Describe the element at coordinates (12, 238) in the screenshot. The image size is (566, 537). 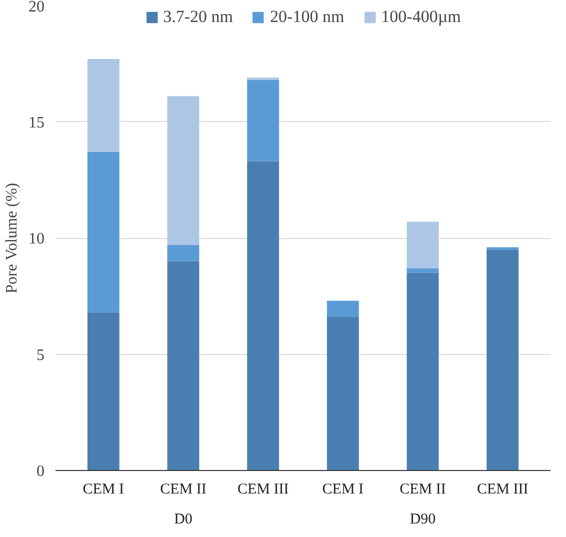
I see `y-axis-title: Pore Volume (%)` at that location.